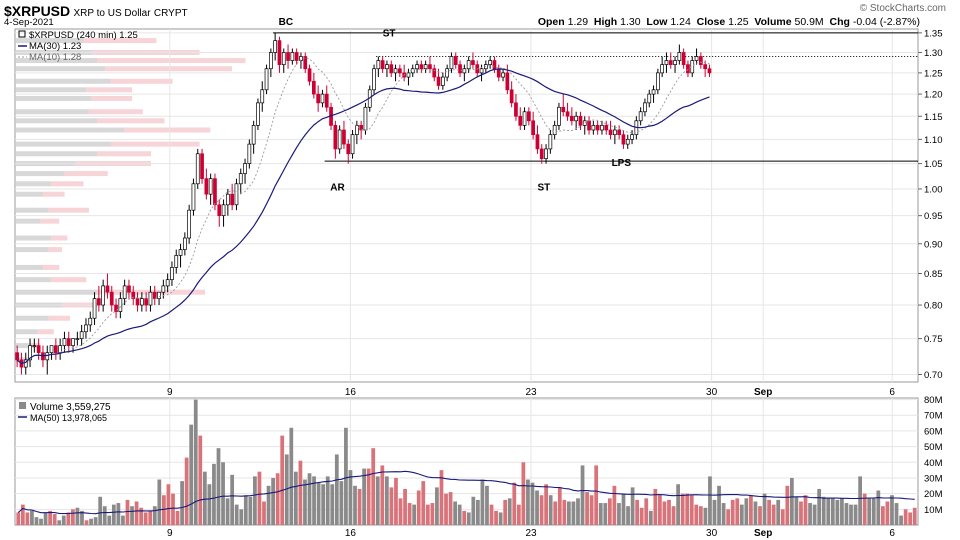  Describe the element at coordinates (83, 35) in the screenshot. I see `price-legend-label: $XRPUSD (240 min) 1.25` at that location.